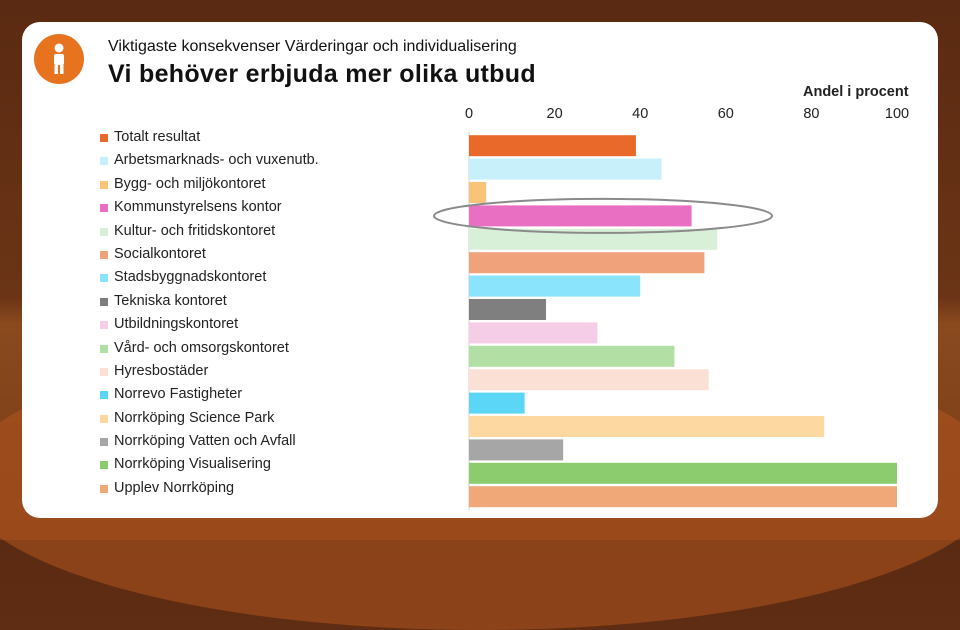  Describe the element at coordinates (209, 137) in the screenshot. I see `legend-item: Totalt resultat` at that location.